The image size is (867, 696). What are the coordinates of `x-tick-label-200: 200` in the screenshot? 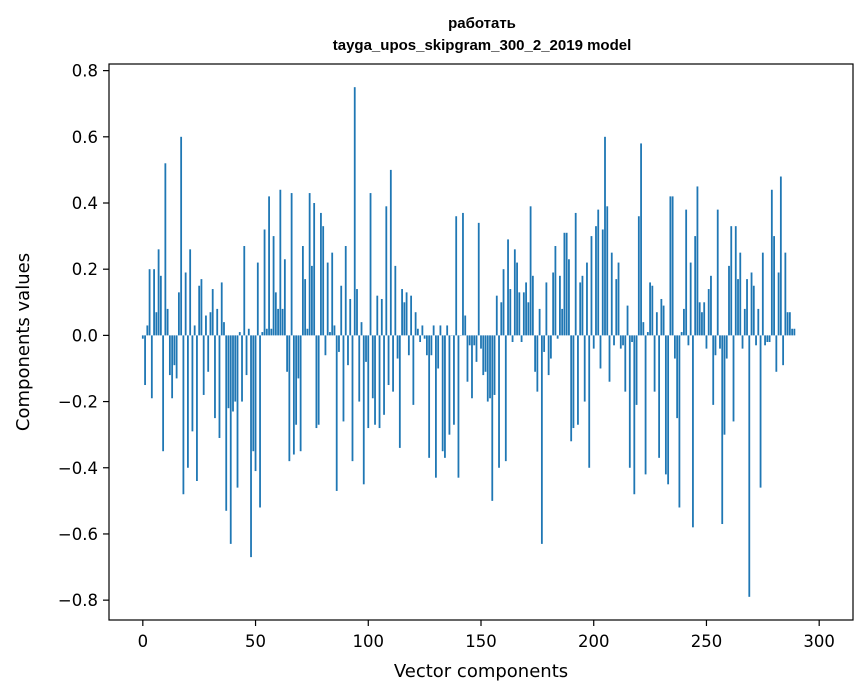 It's located at (594, 641).